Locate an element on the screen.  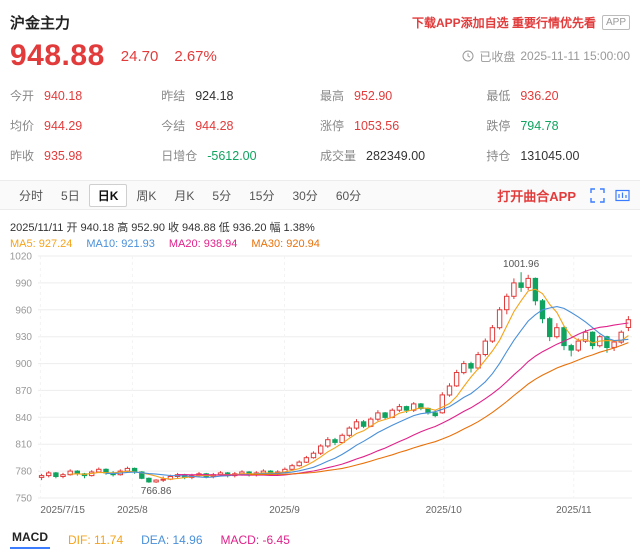
svg-text: 1020 is located at coordinates (21, 257).